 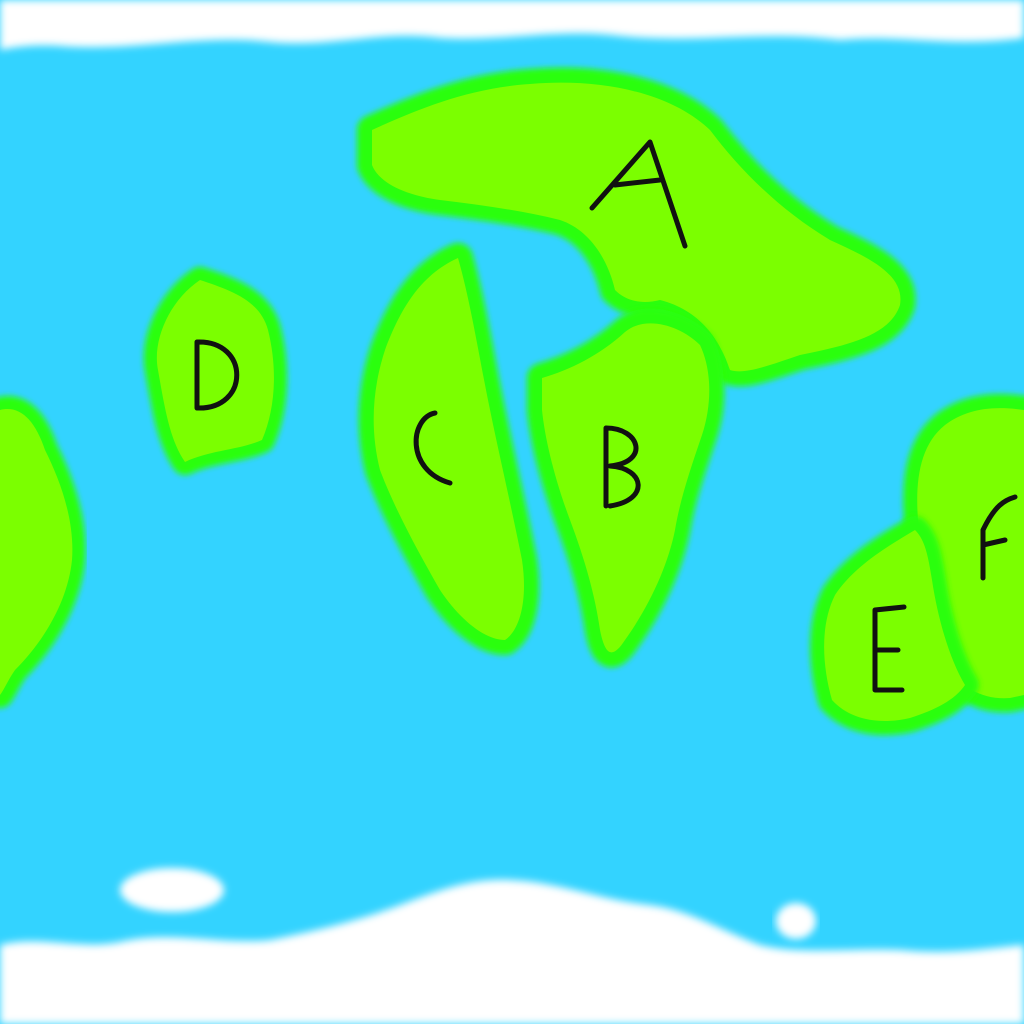 I want to click on continent-c, so click(x=448, y=449).